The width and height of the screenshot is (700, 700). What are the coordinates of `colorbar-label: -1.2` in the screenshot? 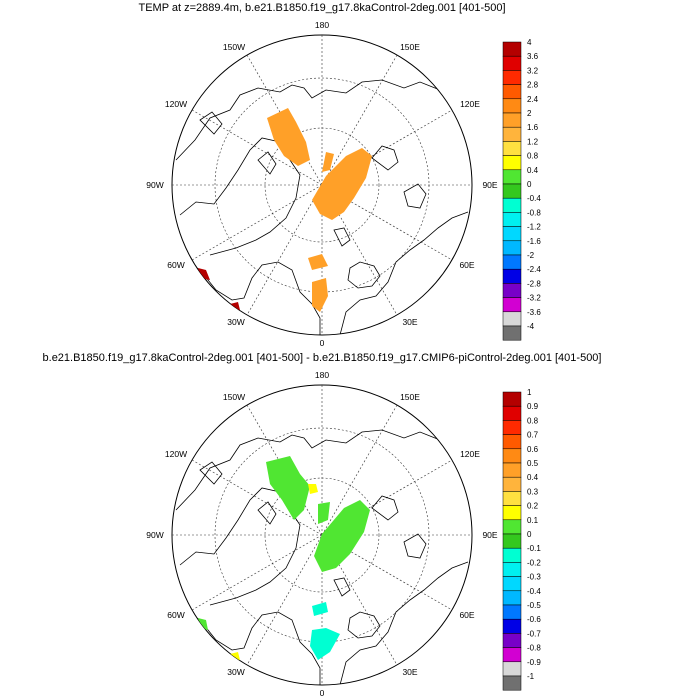 It's located at (534, 227).